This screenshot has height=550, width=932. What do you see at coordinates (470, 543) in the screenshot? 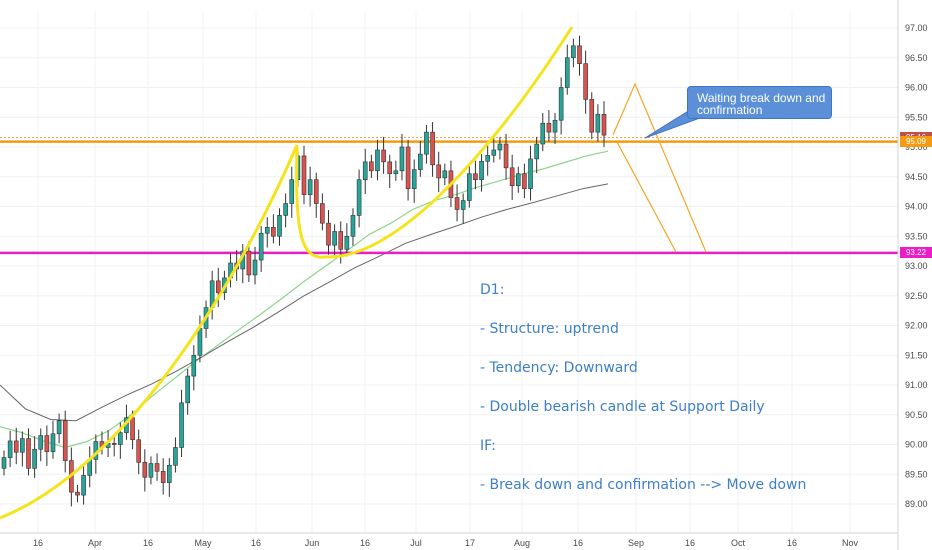
I see `x-tick-label: 17` at bounding box center [470, 543].